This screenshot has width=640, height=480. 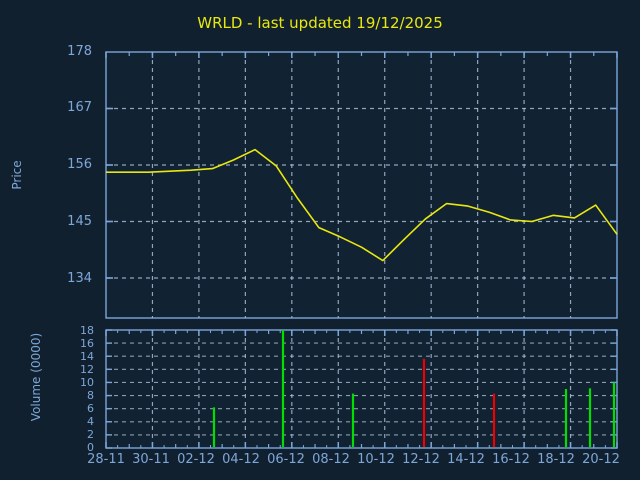 I want to click on date-tick-label-8: 14-12, so click(x=466, y=459).